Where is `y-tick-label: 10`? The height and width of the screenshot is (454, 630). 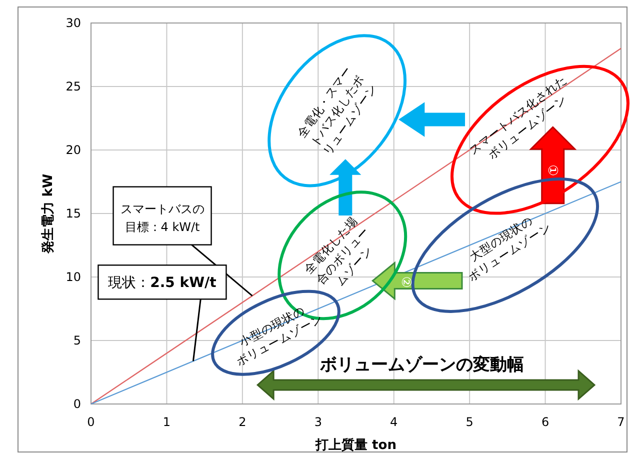 y-tick-label: 10 is located at coordinates (73, 277).